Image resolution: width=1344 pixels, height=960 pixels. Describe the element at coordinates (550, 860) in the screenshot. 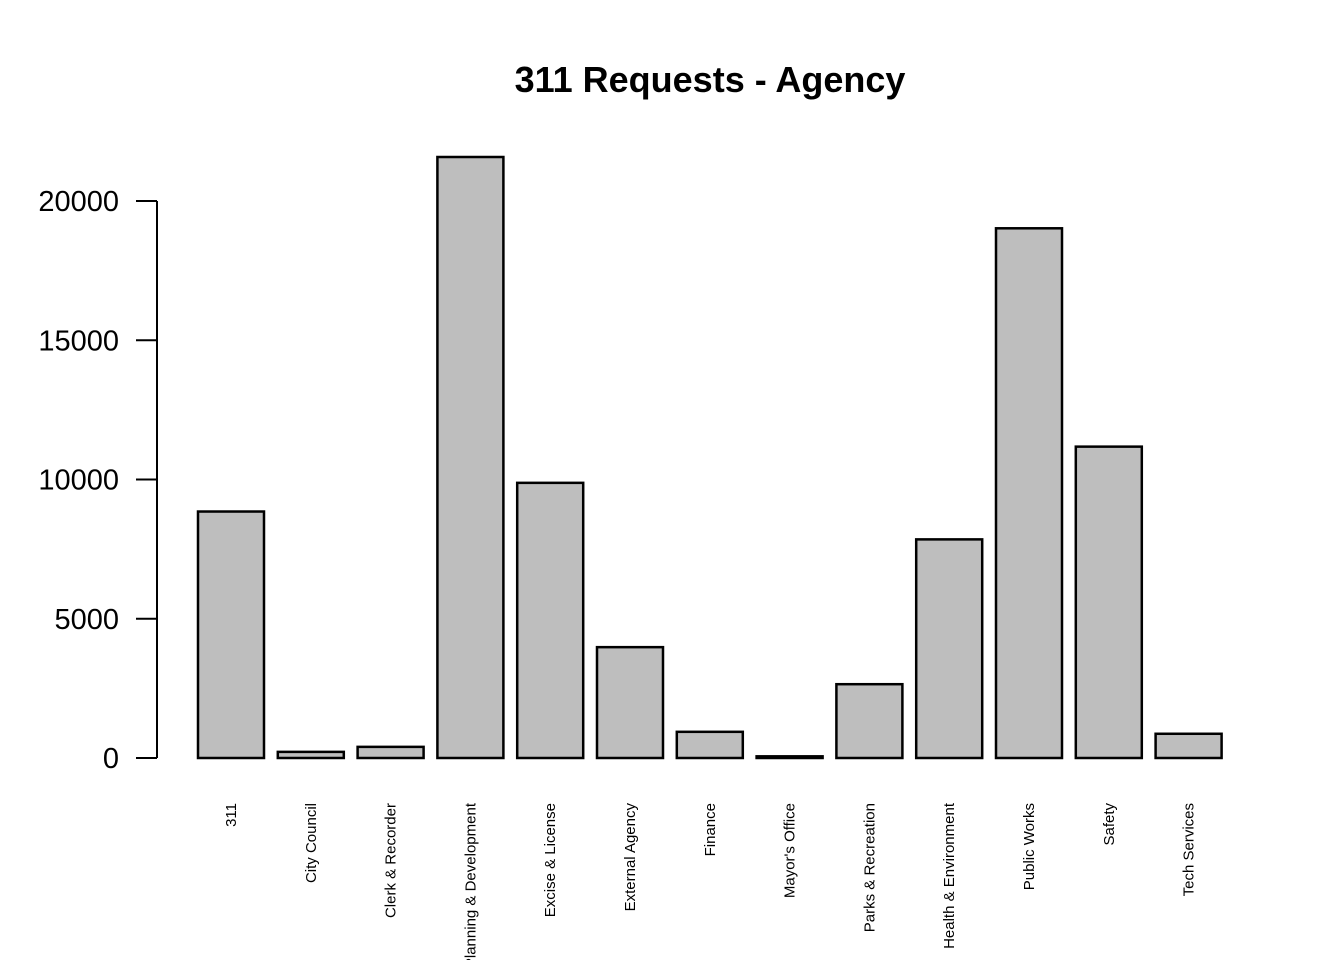

I see `x-tick-label: Excise & License` at that location.